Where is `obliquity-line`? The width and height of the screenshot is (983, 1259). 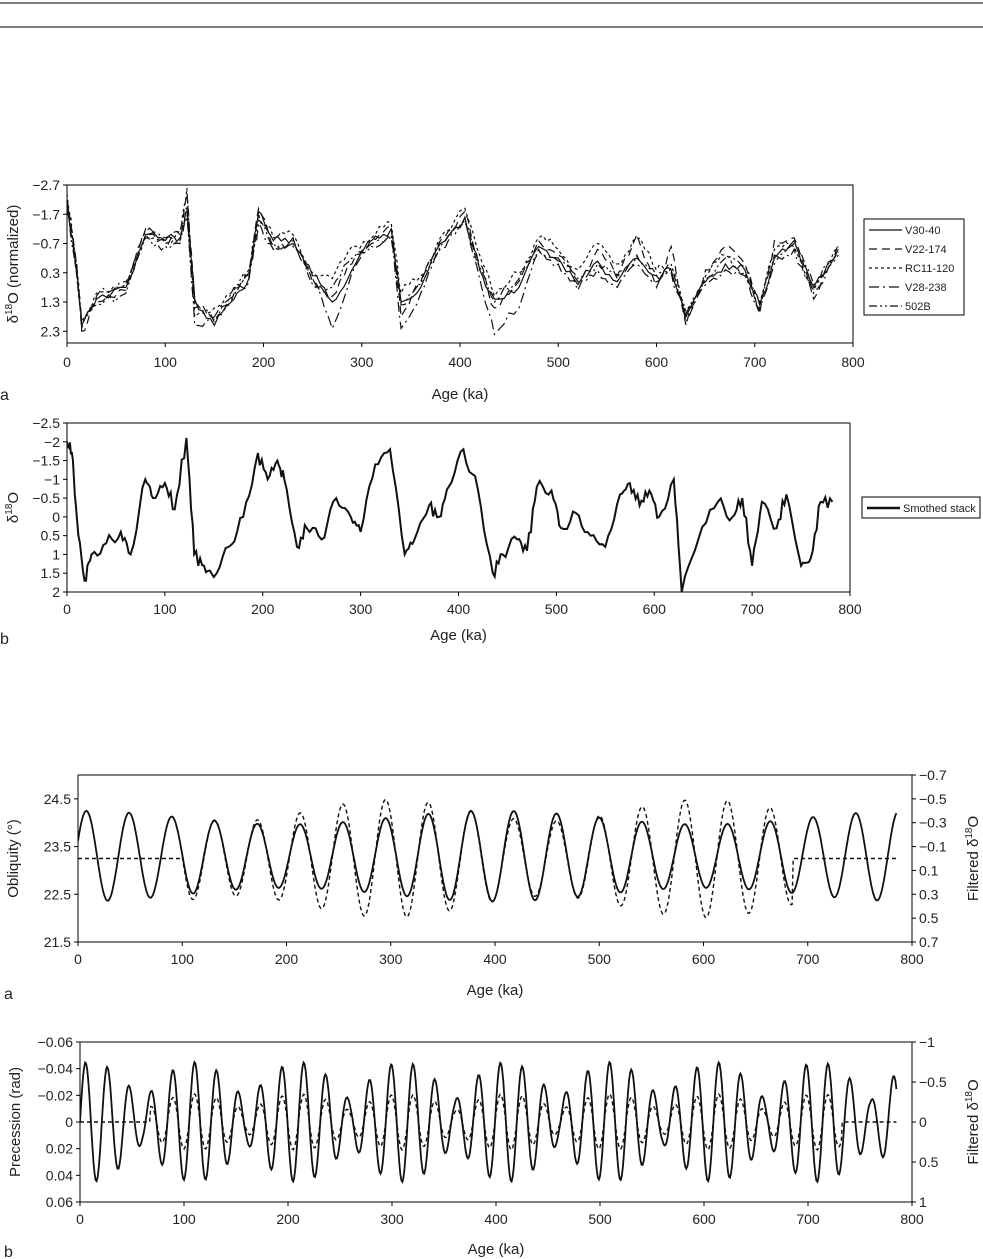 obliquity-line is located at coordinates (488, 856).